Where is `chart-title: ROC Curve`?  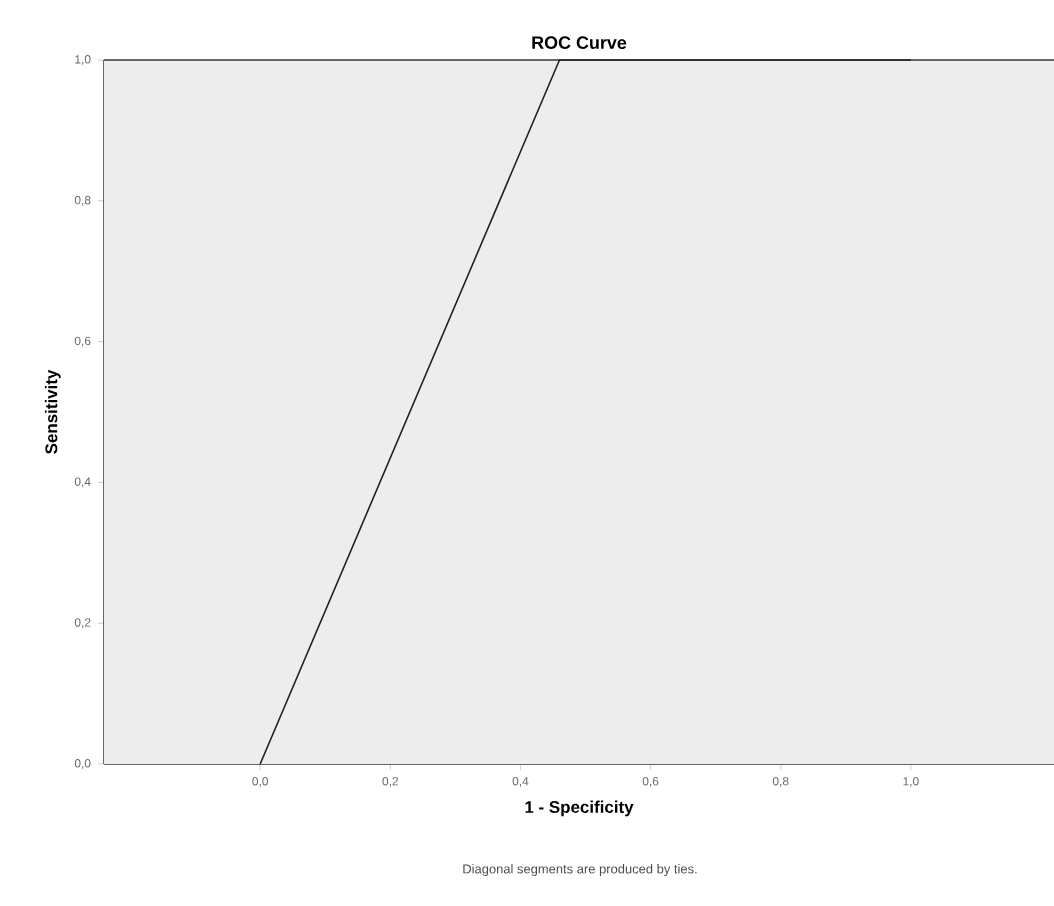
chart-title: ROC Curve is located at coordinates (579, 42).